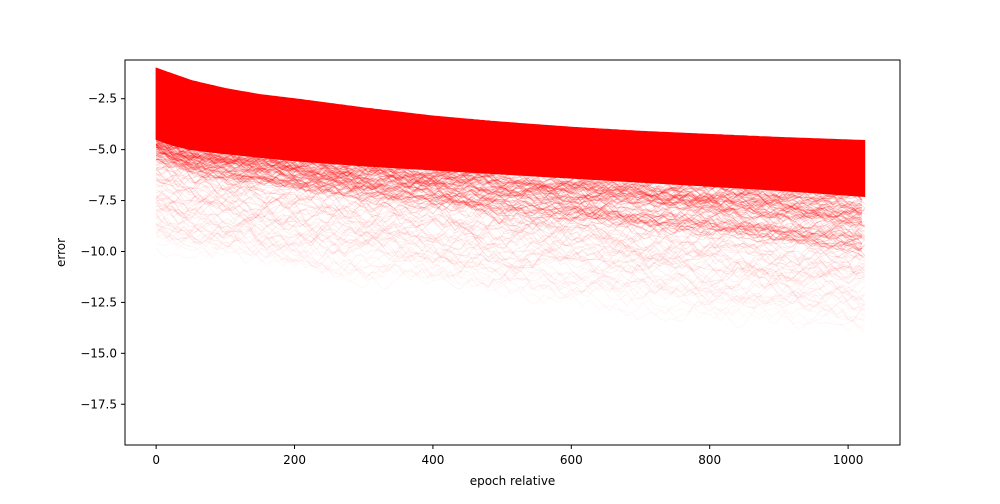 Image resolution: width=1000 pixels, height=504 pixels. What do you see at coordinates (102, 201) in the screenshot?
I see `y-tick-label: −7.5` at bounding box center [102, 201].